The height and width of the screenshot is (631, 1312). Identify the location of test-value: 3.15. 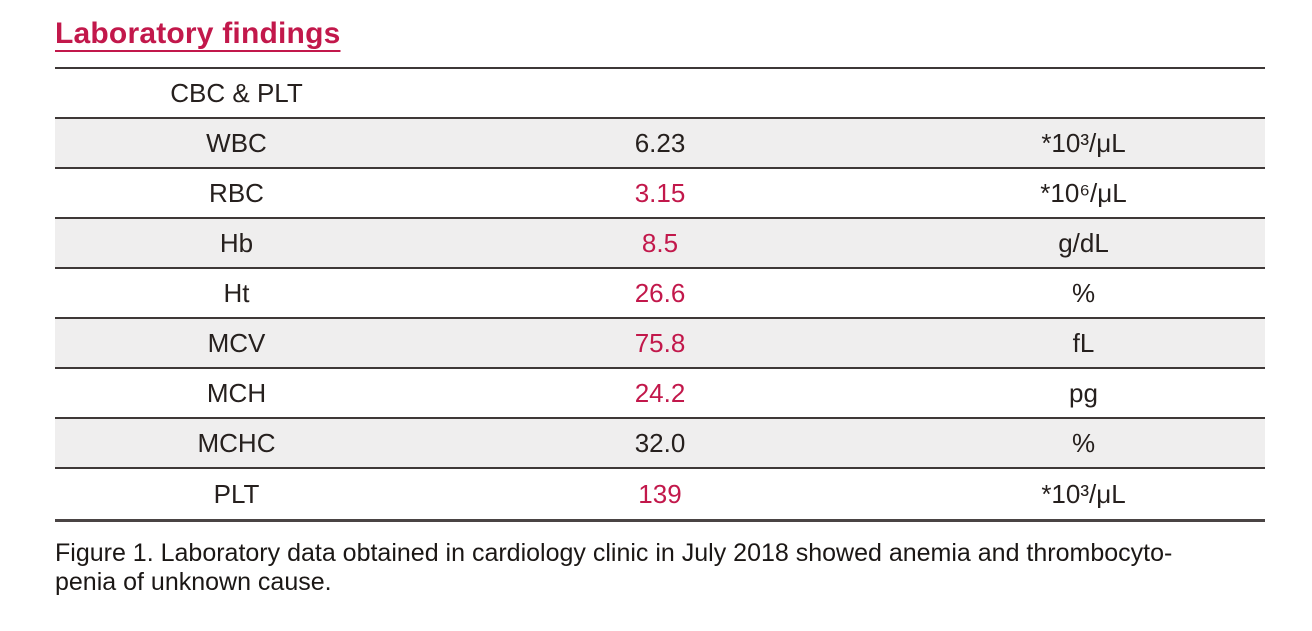
(660, 192).